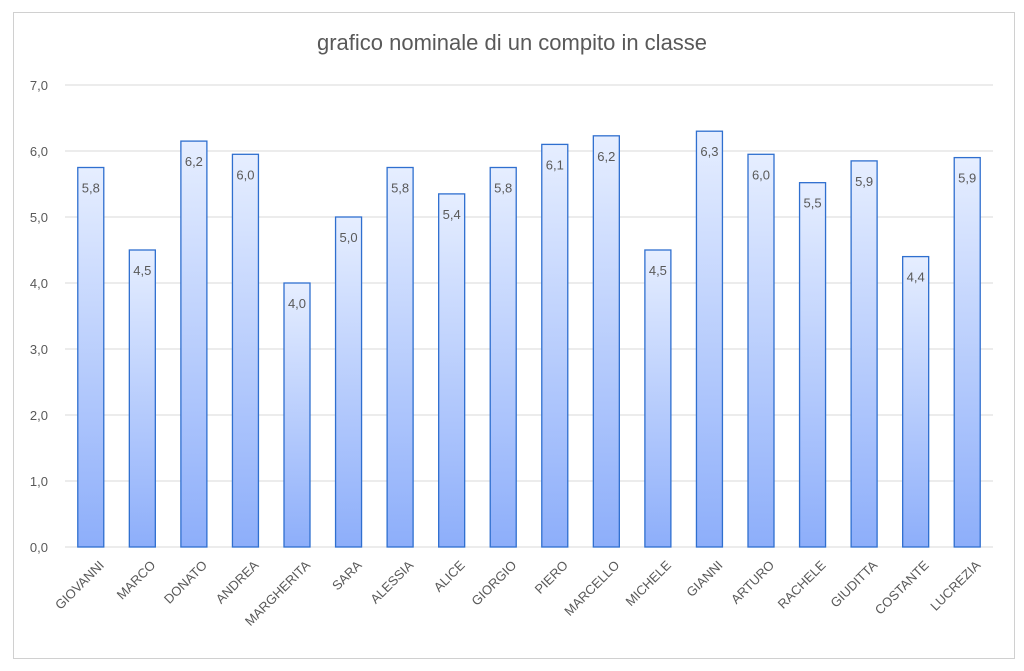  Describe the element at coordinates (853, 583) in the screenshot. I see `x-category-label: GIUDITTA` at that location.